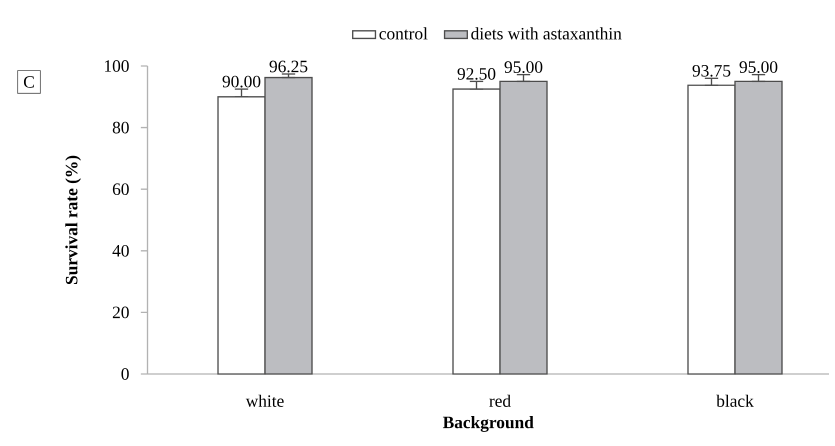  What do you see at coordinates (735, 400) in the screenshot?
I see `x-tick-label: black` at bounding box center [735, 400].